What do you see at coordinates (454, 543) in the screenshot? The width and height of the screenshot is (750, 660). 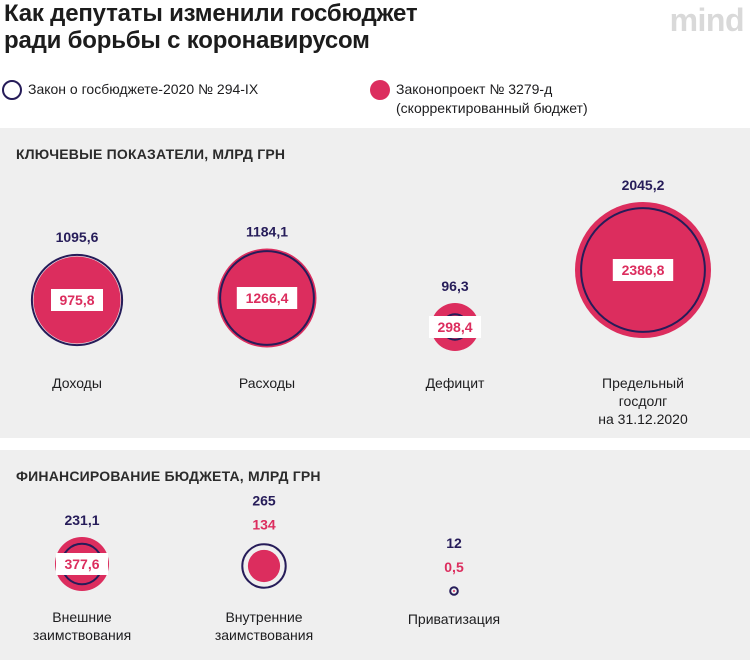 I see `law-value-label-c1-2: 12` at bounding box center [454, 543].